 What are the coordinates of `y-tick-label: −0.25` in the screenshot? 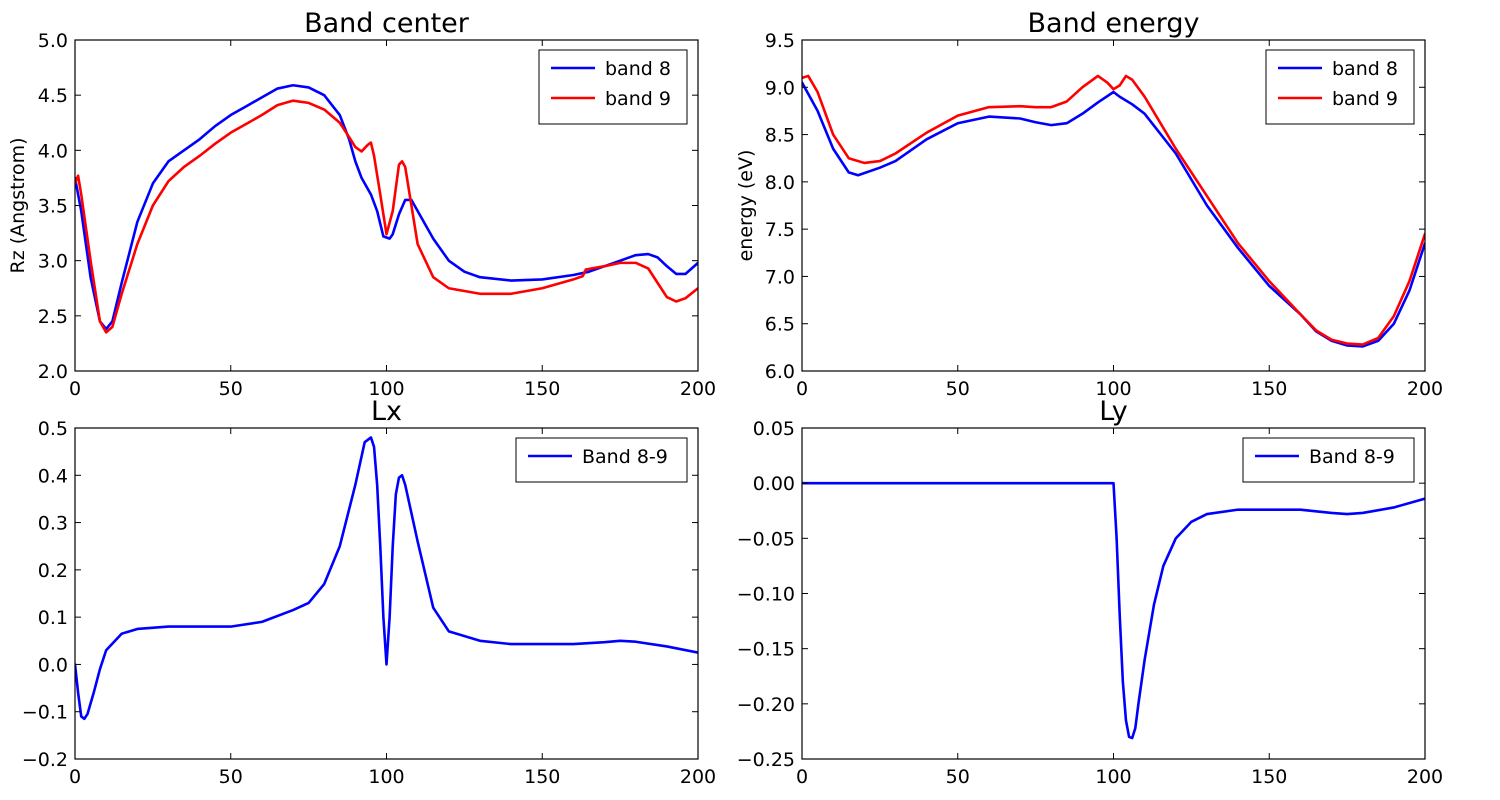 It's located at (766, 760).